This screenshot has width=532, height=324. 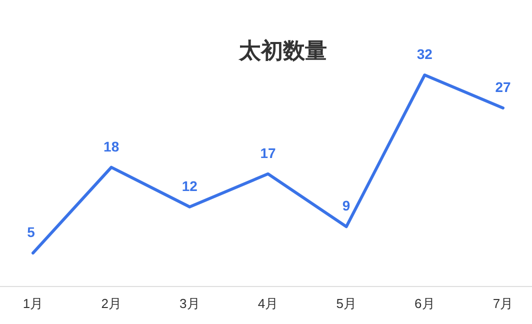 I want to click on x-tick-label: 7月, so click(x=503, y=303).